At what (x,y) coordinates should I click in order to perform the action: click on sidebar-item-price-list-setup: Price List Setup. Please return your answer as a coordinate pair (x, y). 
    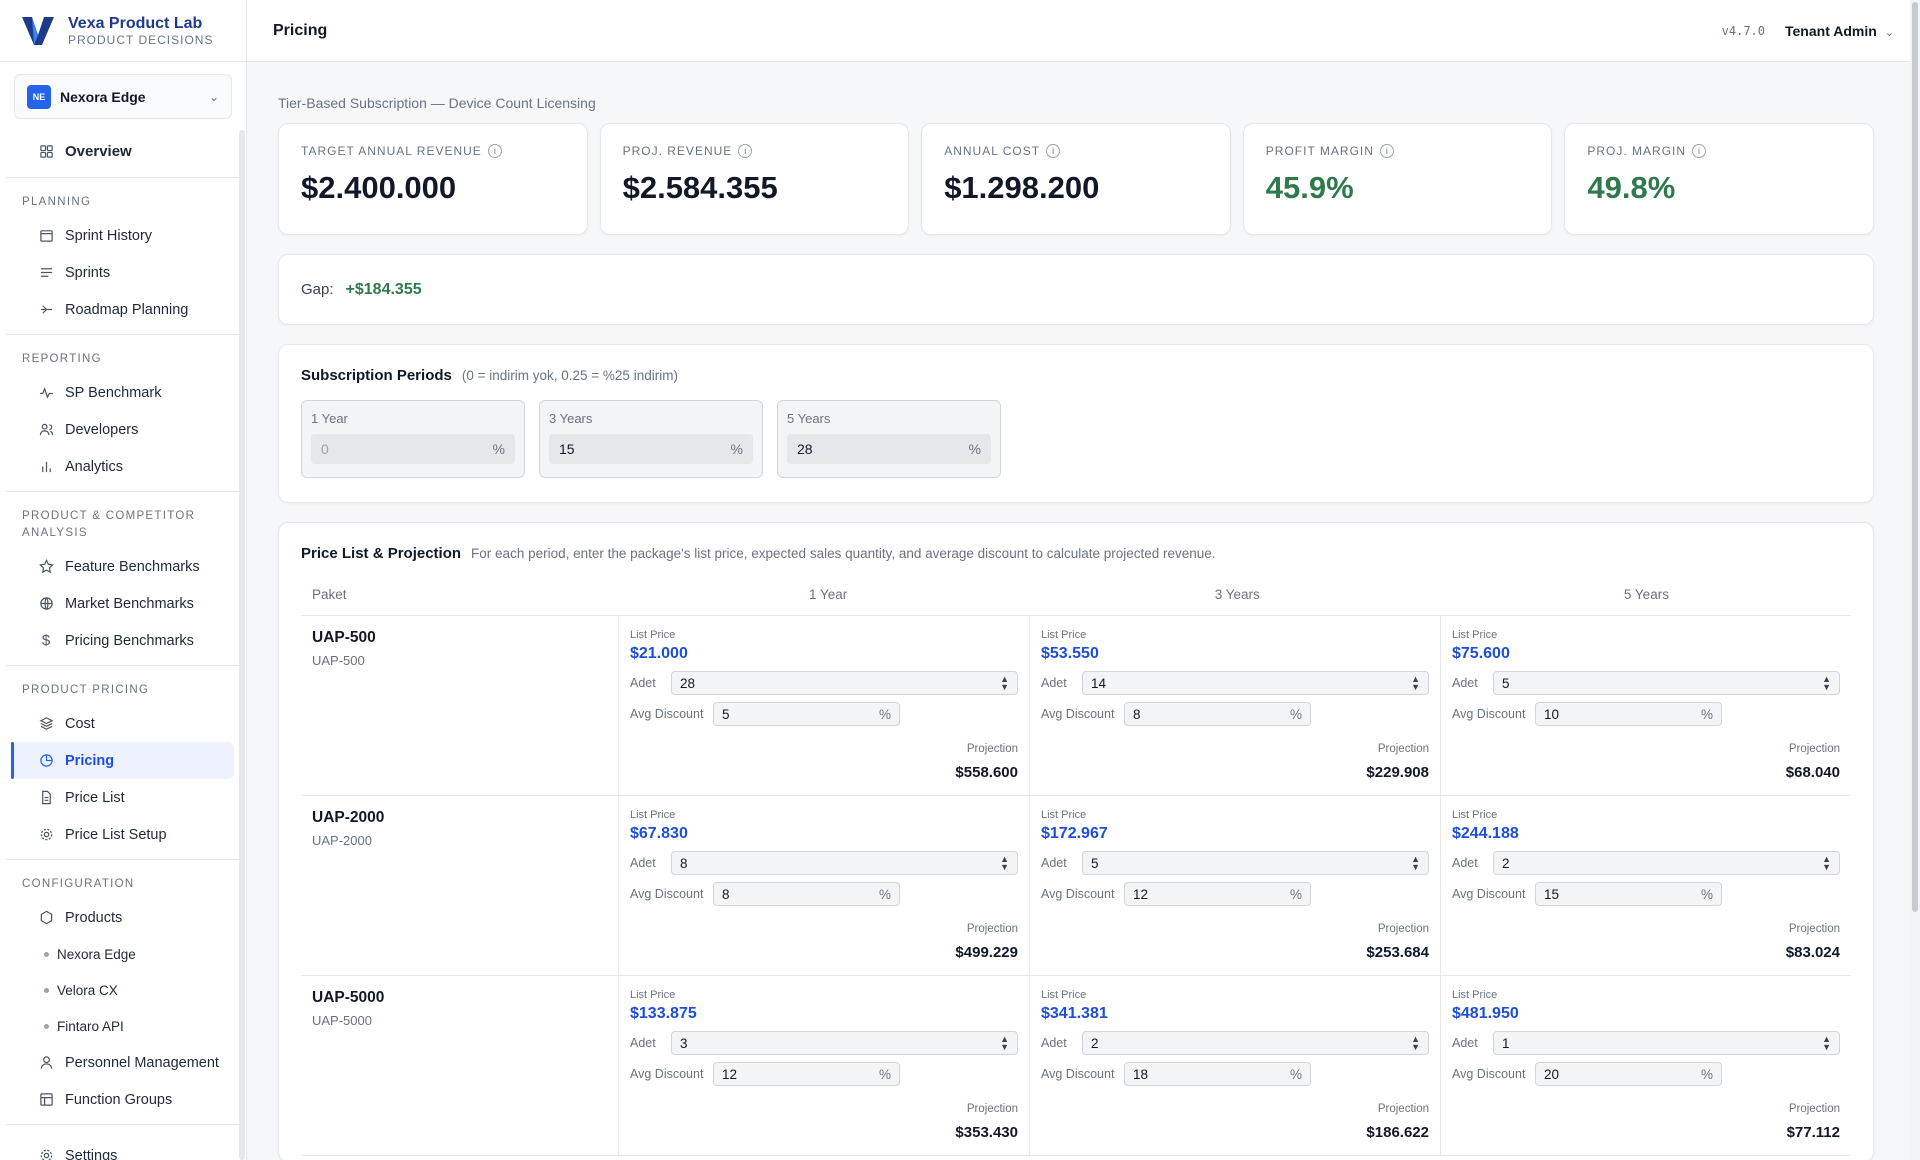
    Looking at the image, I should click on (123, 834).